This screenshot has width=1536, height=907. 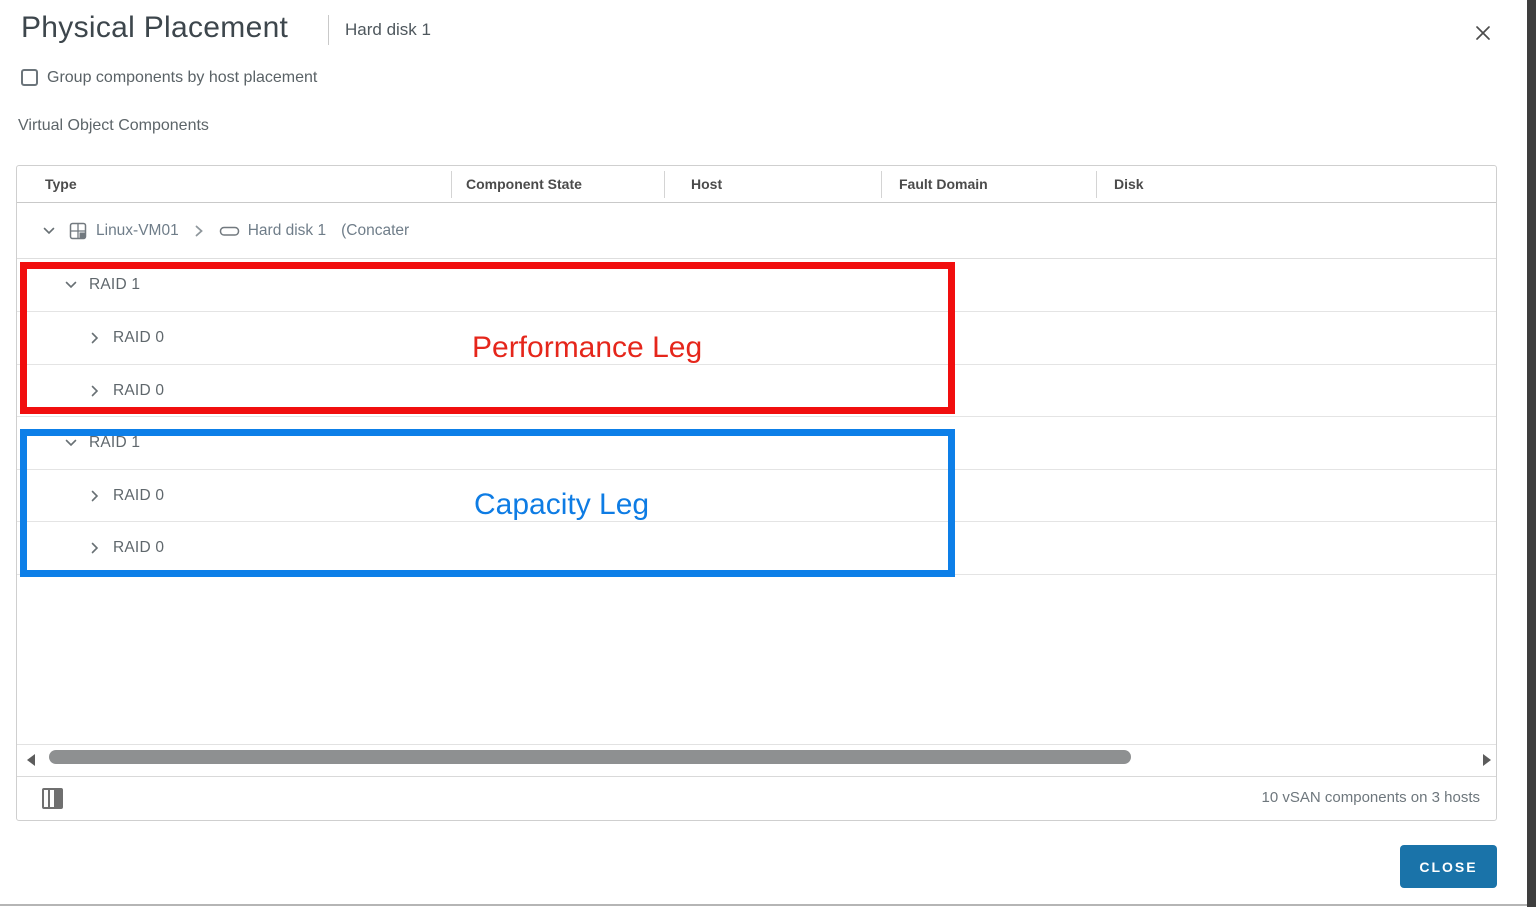 What do you see at coordinates (155, 27) in the screenshot?
I see `page-title: Physical Placement` at bounding box center [155, 27].